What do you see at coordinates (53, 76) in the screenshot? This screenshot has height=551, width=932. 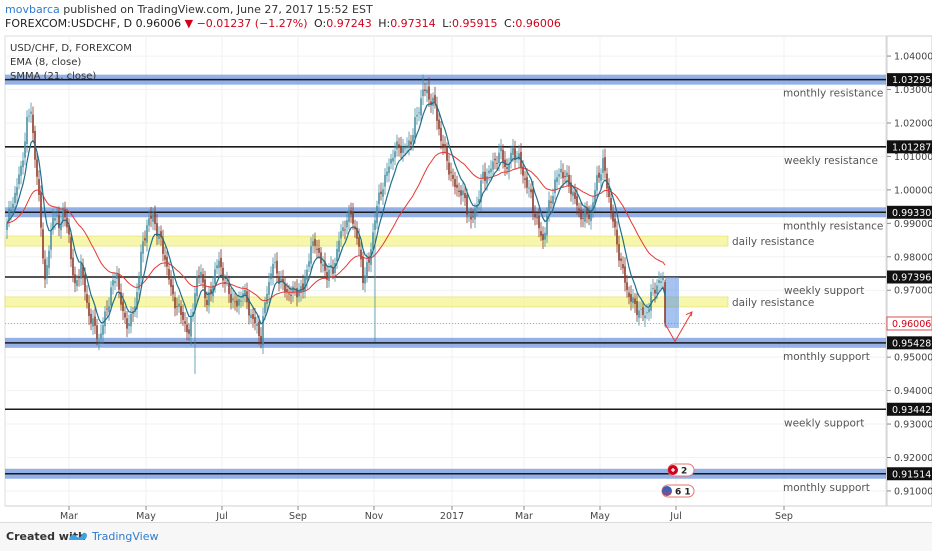 I see `smma-legend: SMMA (21, close)` at bounding box center [53, 76].